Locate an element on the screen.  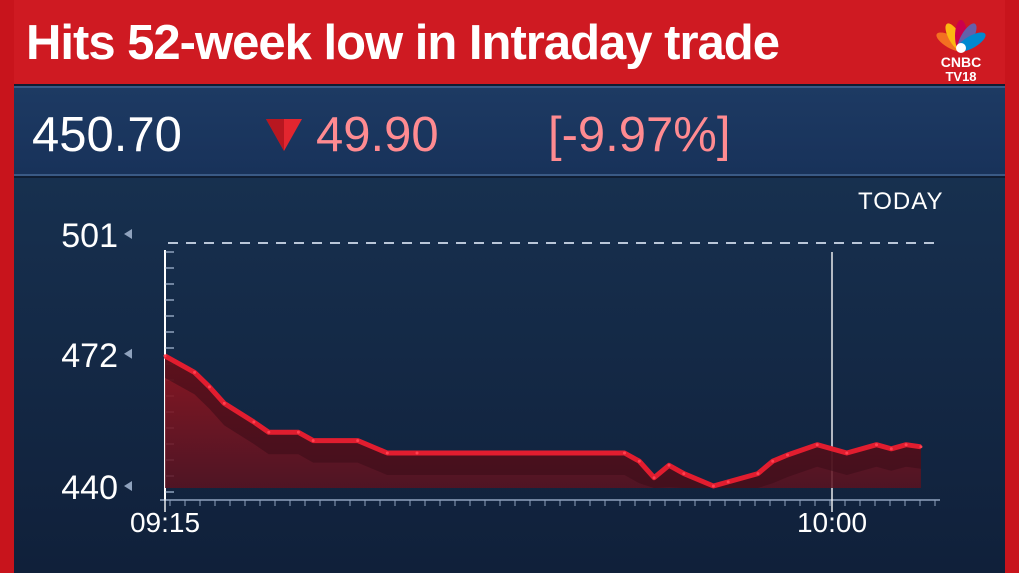
left-red-frame is located at coordinates (7, 286).